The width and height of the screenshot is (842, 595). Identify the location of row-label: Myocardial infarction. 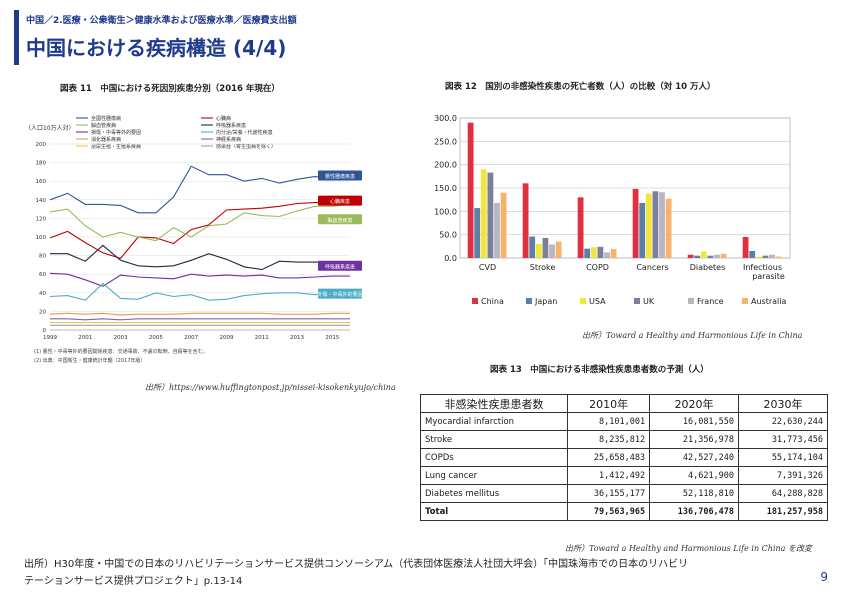
(494, 421).